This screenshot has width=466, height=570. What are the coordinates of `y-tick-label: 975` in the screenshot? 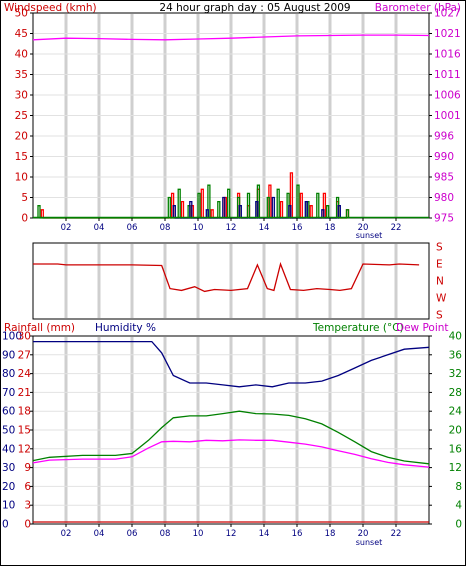 It's located at (444, 219).